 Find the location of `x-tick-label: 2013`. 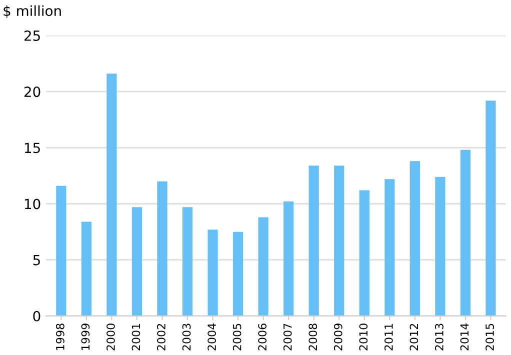

x-tick-label: 2013 is located at coordinates (439, 337).